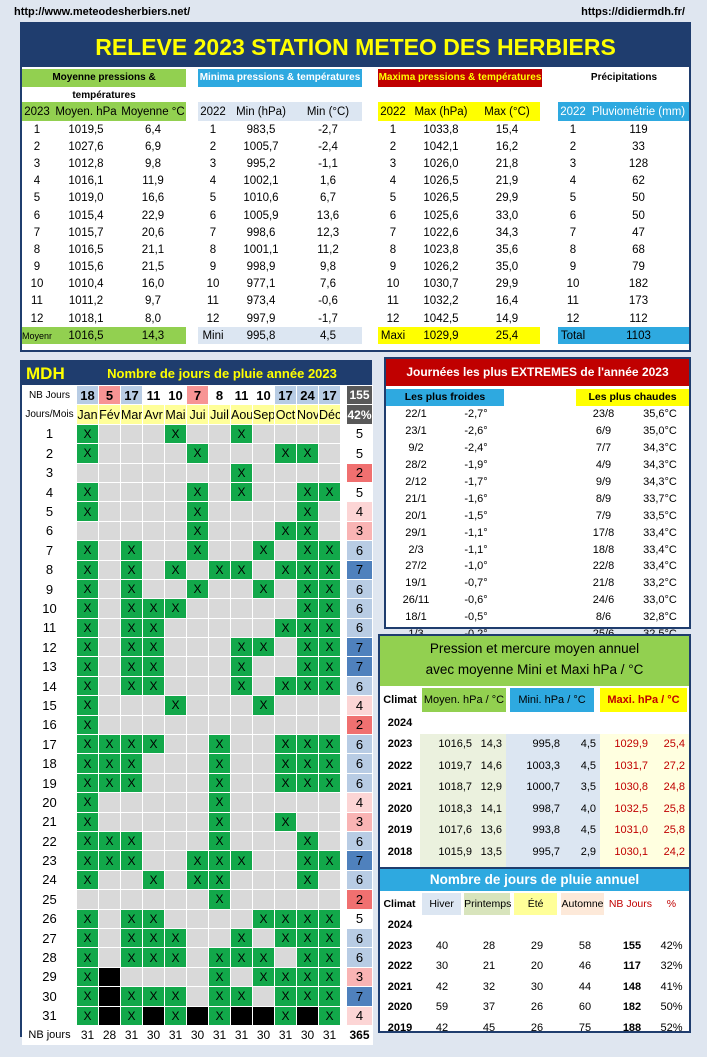 The width and height of the screenshot is (707, 1057). I want to click on extreme-row: 21/1 -1,6° 8/9 33,7°C, so click(537, 498).